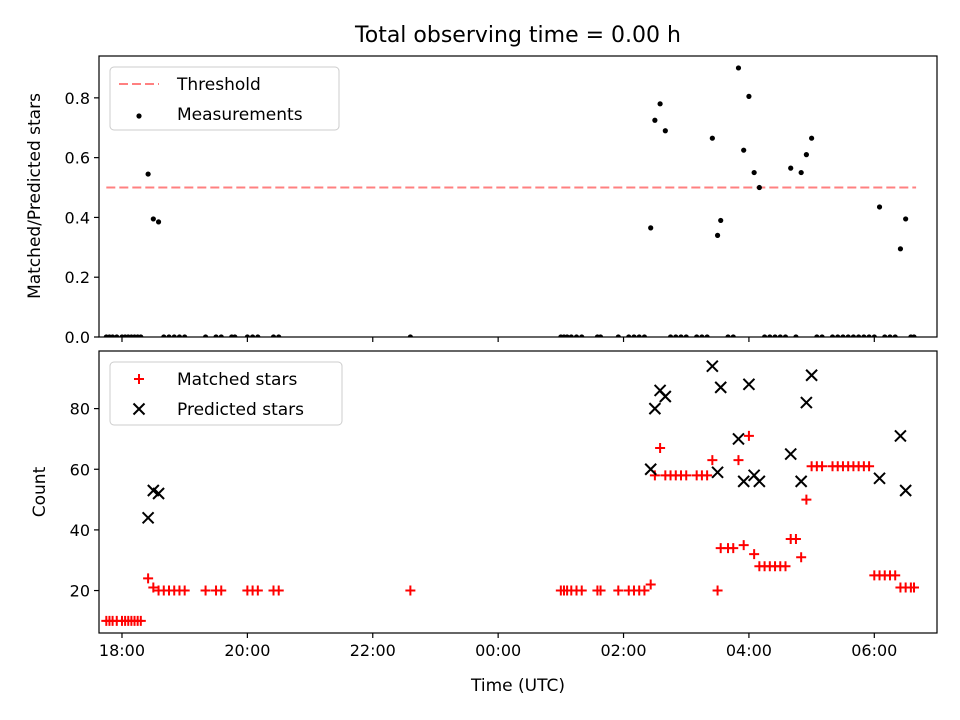  I want to click on y-tick-label: 20, so click(80, 591).